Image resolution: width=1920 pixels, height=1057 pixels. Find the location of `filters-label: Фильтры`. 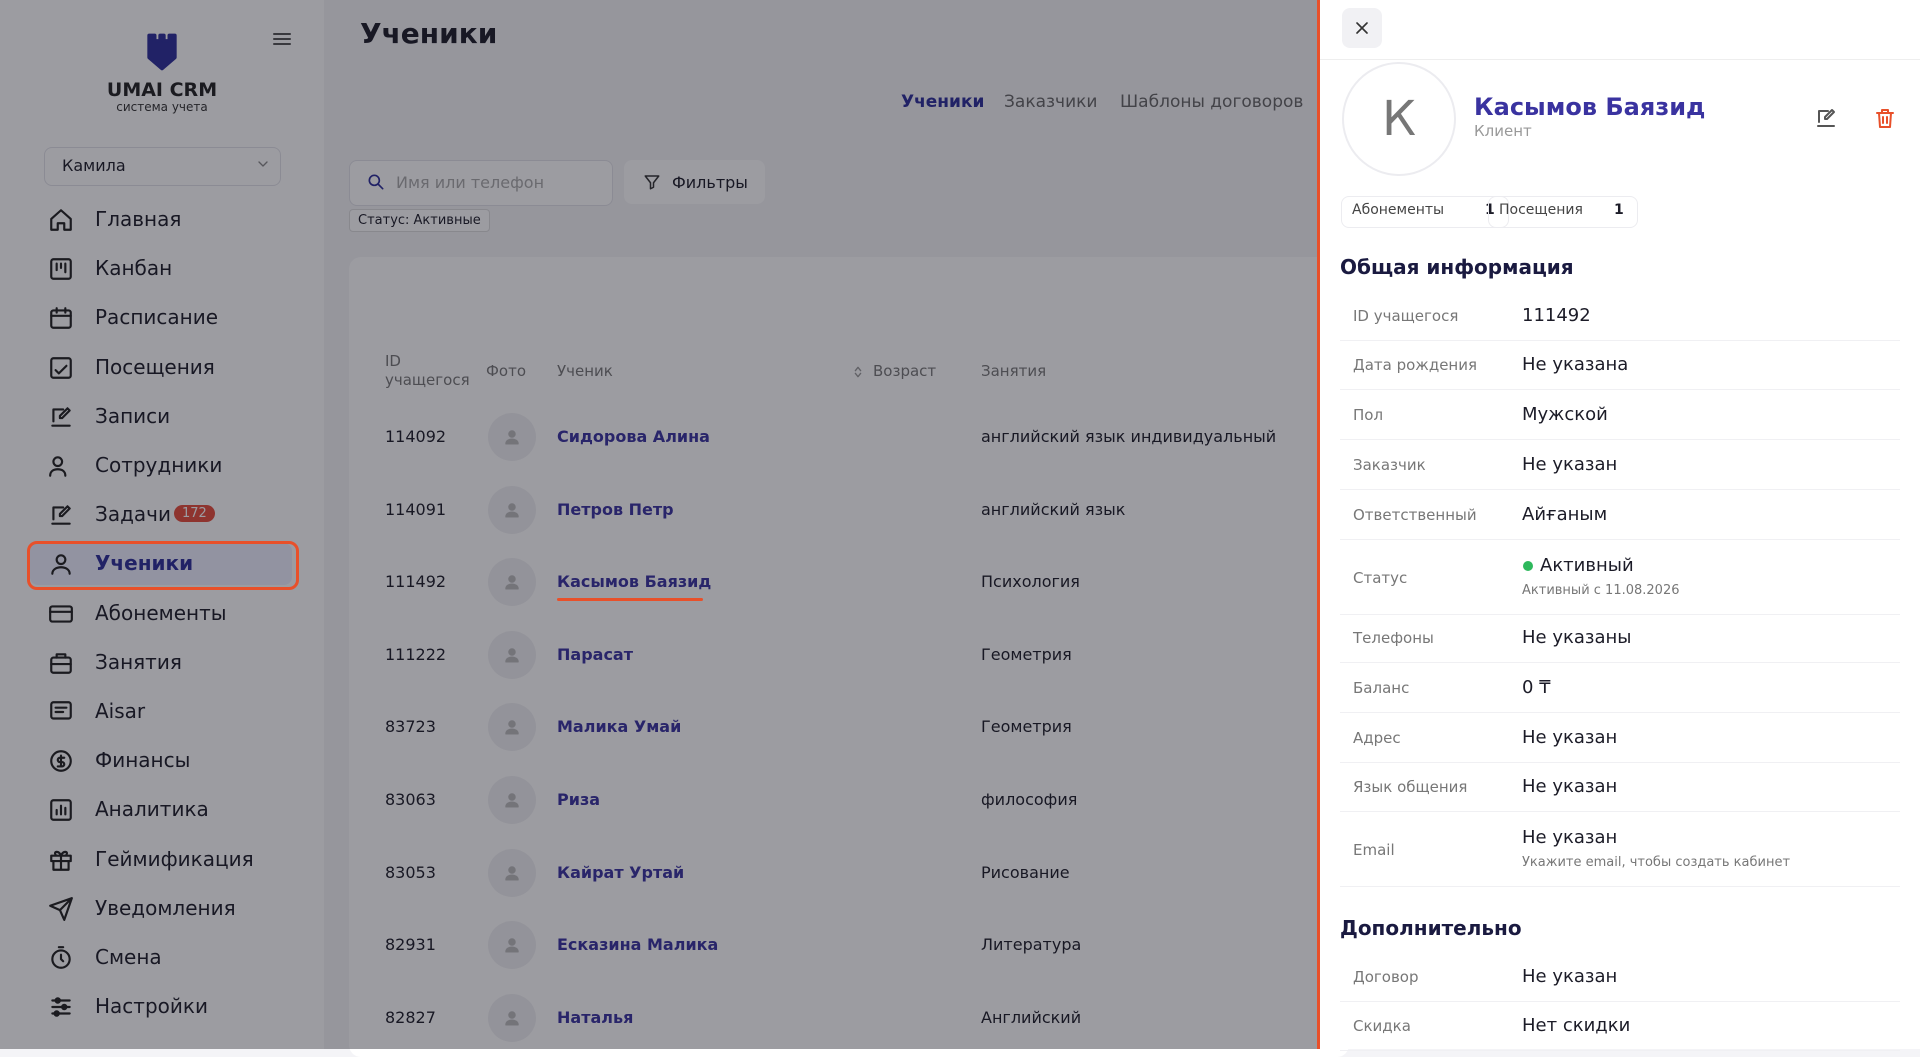

filters-label: Фильтры is located at coordinates (710, 182).